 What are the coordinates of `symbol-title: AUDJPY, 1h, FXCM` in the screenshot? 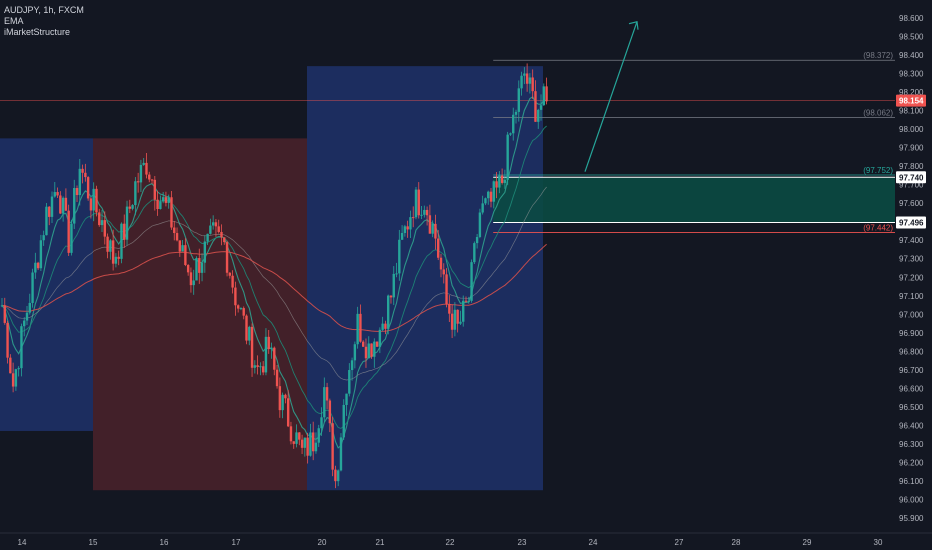 It's located at (44, 10).